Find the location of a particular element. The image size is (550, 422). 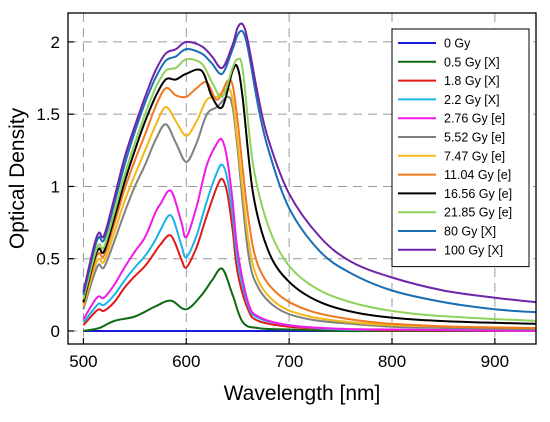

x-tick-label: 800 is located at coordinates (392, 361).